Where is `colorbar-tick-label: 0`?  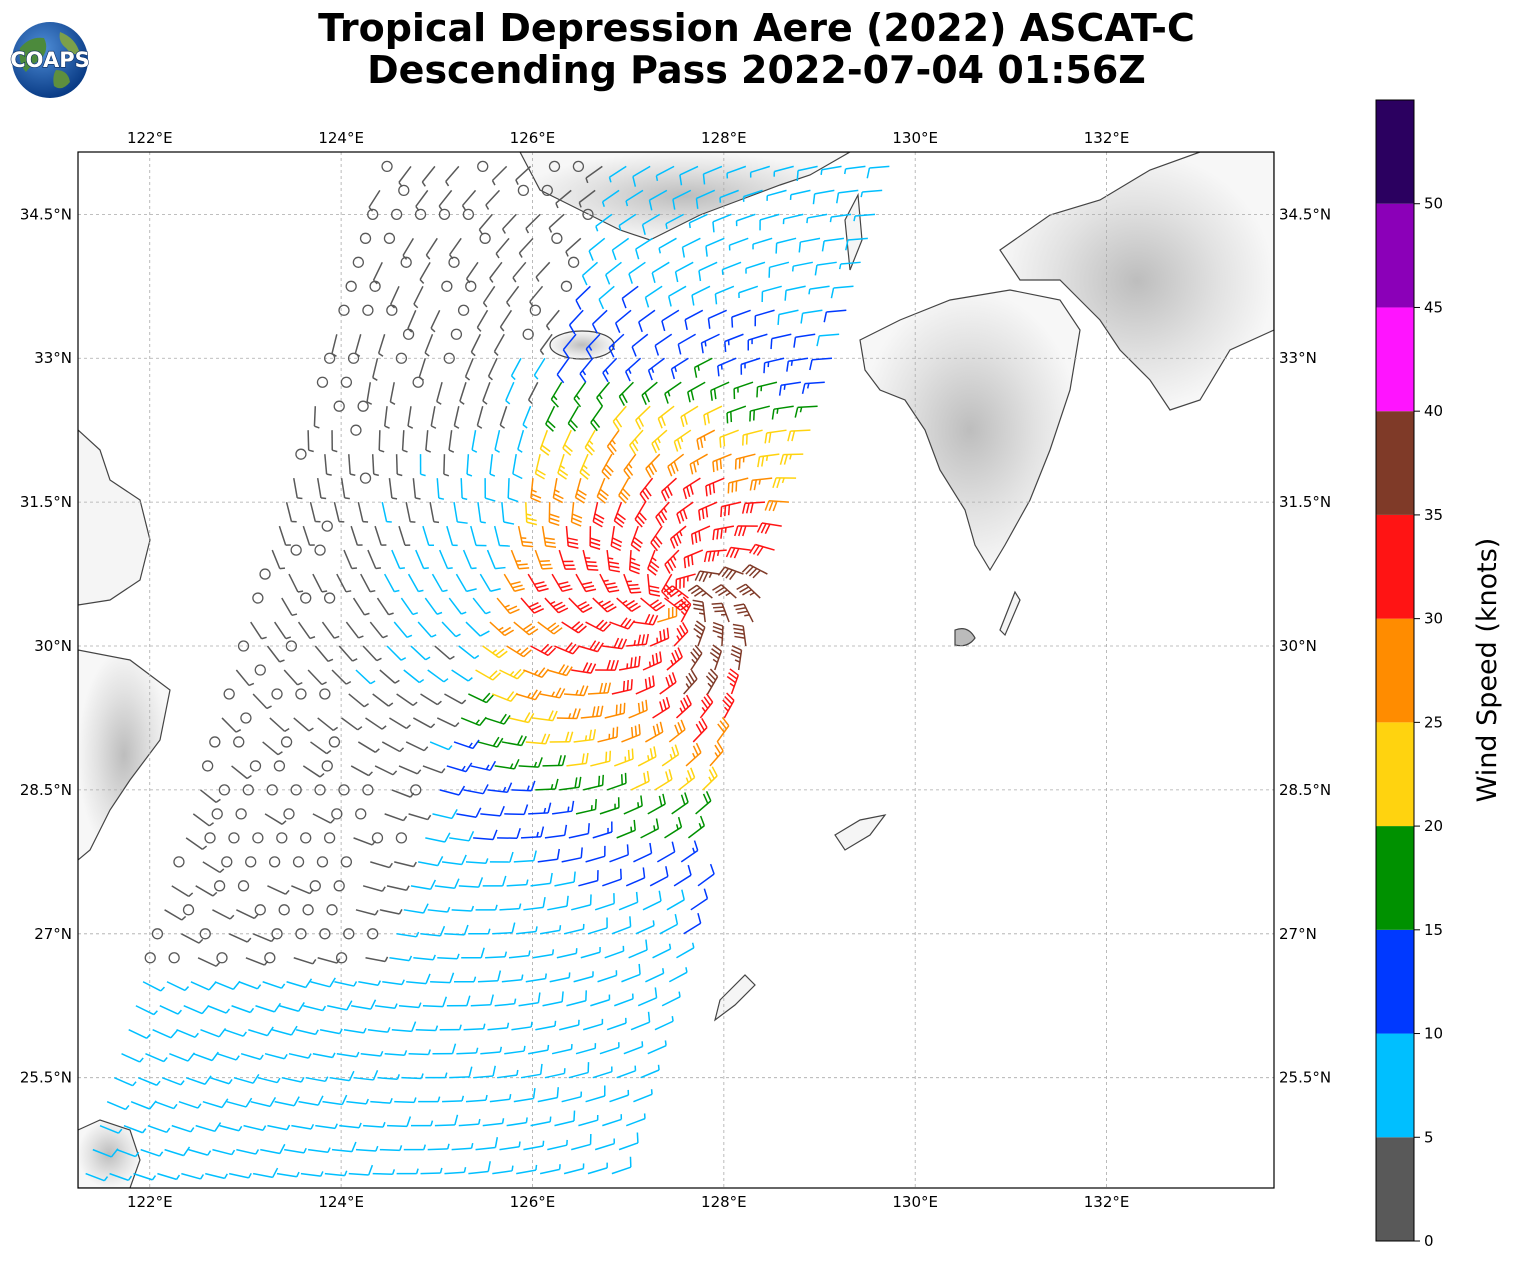
colorbar-tick-label: 0 is located at coordinates (1429, 1241).